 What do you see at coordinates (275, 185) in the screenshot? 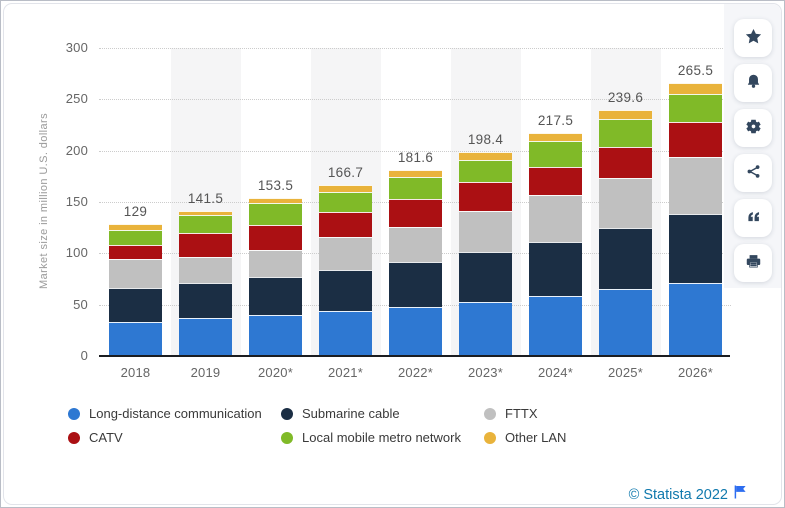
I see `bar-total-label: 153.5` at bounding box center [275, 185].